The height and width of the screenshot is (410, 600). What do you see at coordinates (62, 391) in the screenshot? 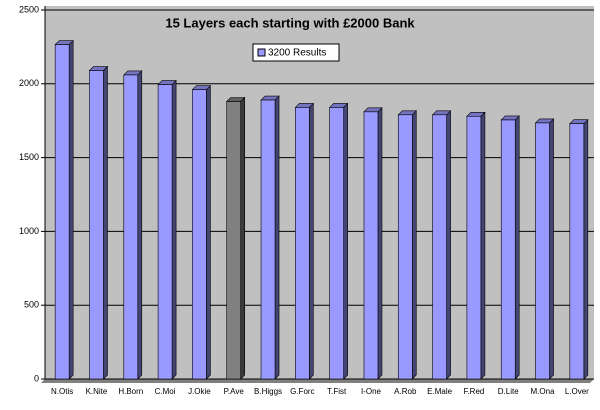
I see `x-tick-label: N.Otis` at bounding box center [62, 391].